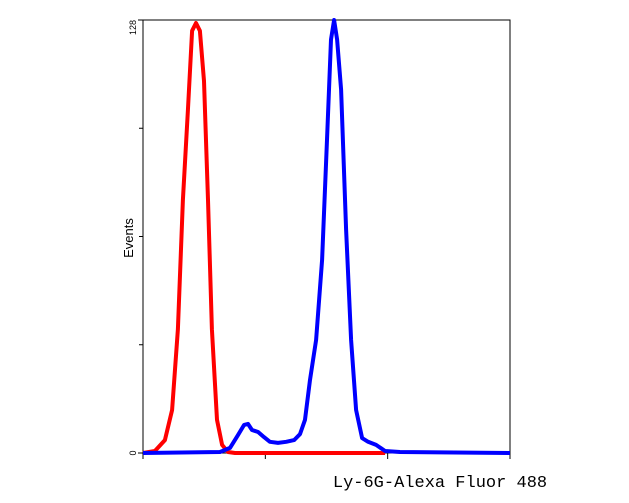 The image size is (629, 503). I want to click on y-tick-label: 0, so click(133, 452).